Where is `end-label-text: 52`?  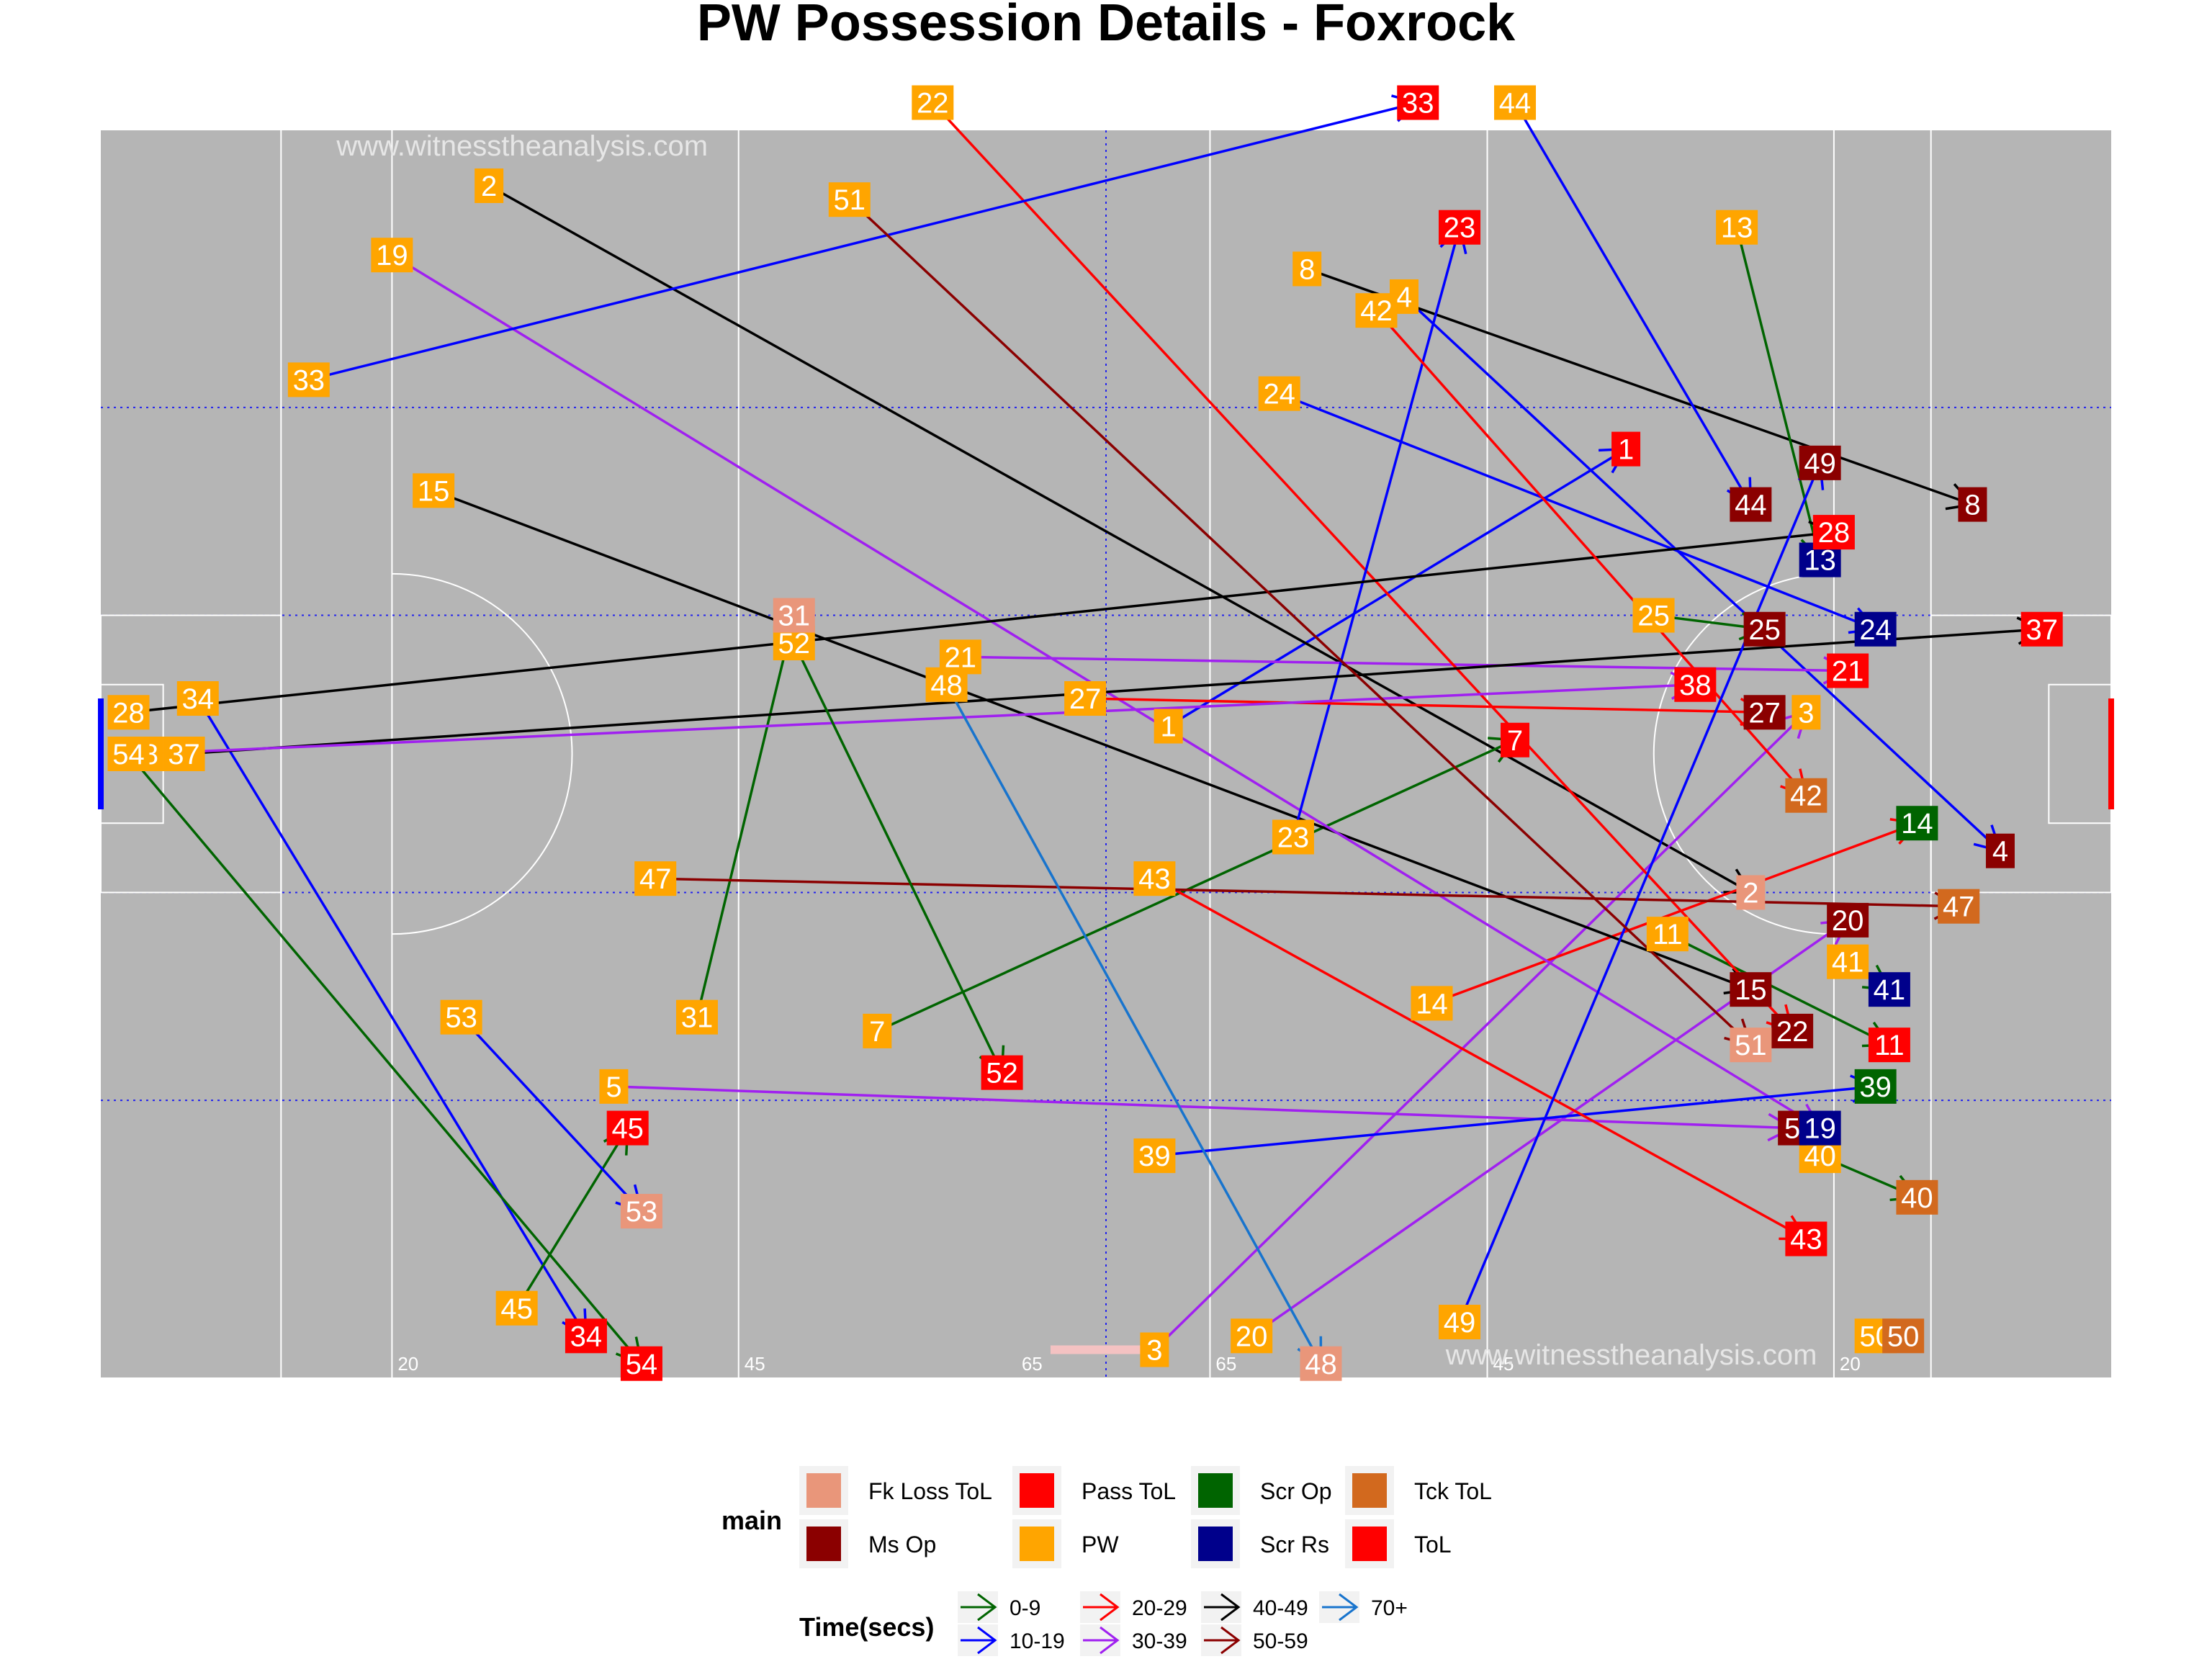 end-label-text: 52 is located at coordinates (1002, 1073).